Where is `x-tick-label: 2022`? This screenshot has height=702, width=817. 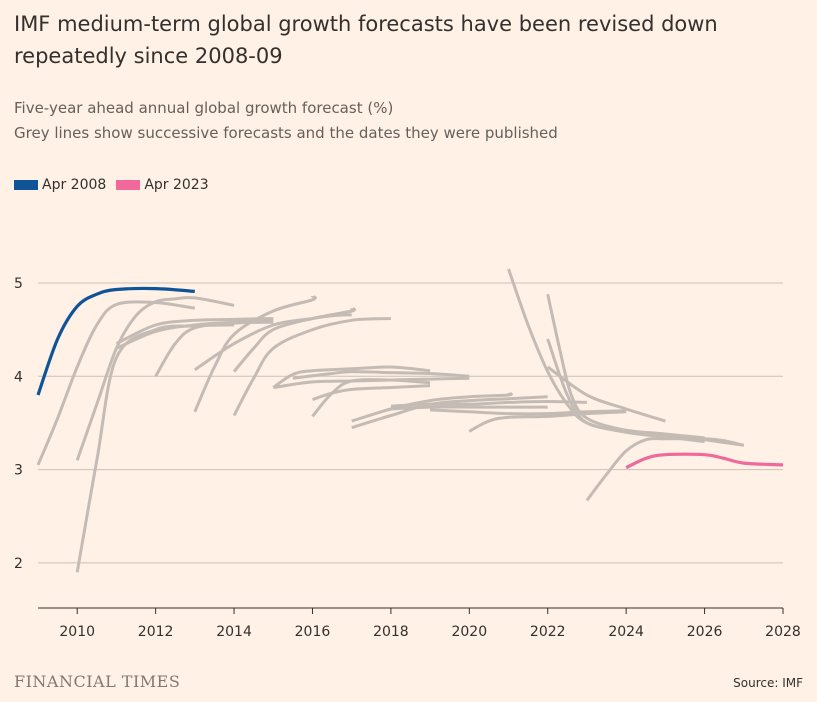 x-tick-label: 2022 is located at coordinates (548, 632).